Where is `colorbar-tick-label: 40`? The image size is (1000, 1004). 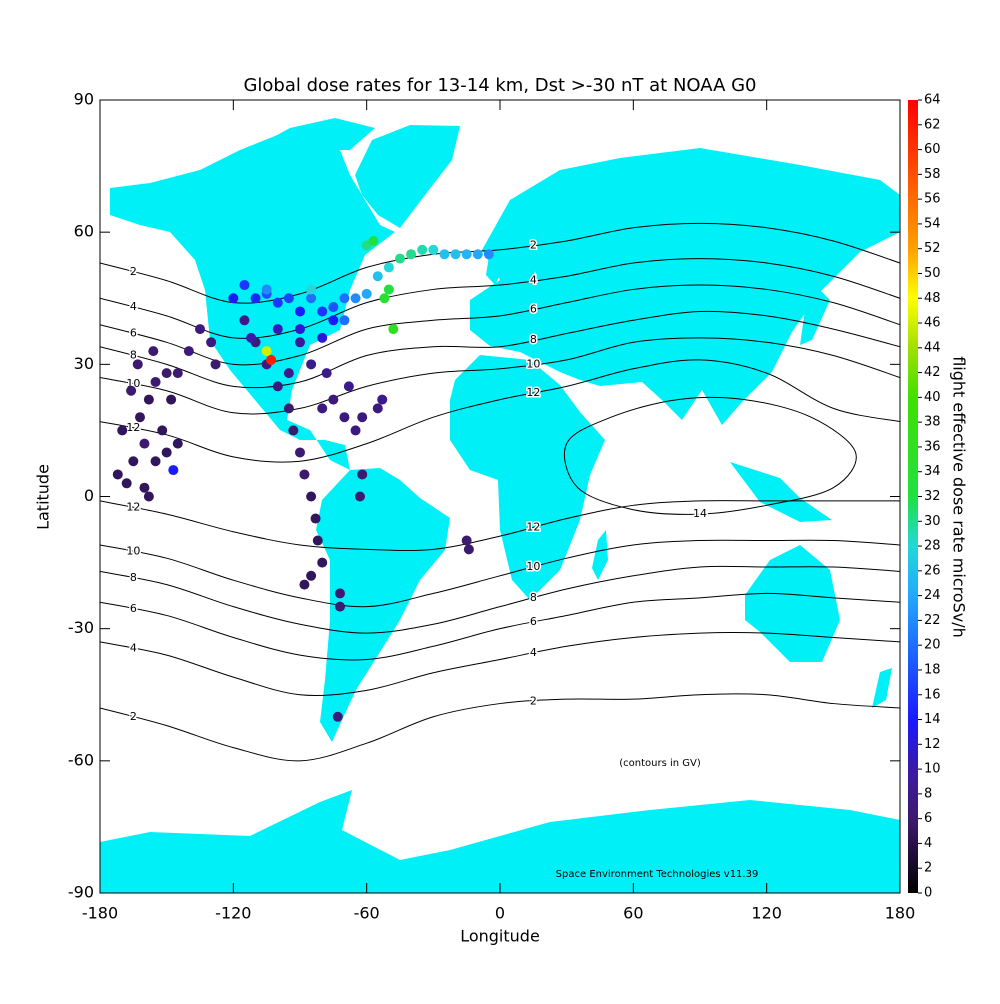 colorbar-tick-label: 40 is located at coordinates (932, 397).